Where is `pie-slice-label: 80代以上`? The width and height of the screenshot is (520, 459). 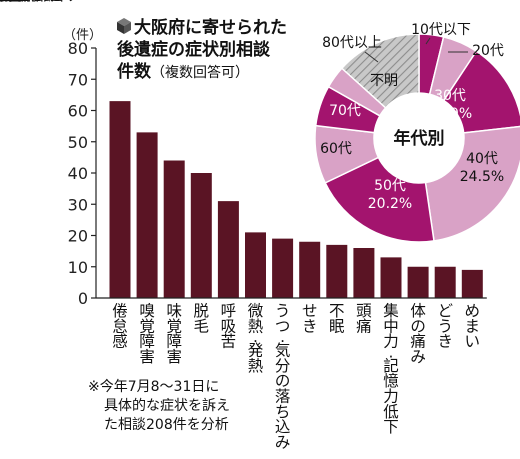
pie-slice-label: 80代以上 is located at coordinates (352, 43).